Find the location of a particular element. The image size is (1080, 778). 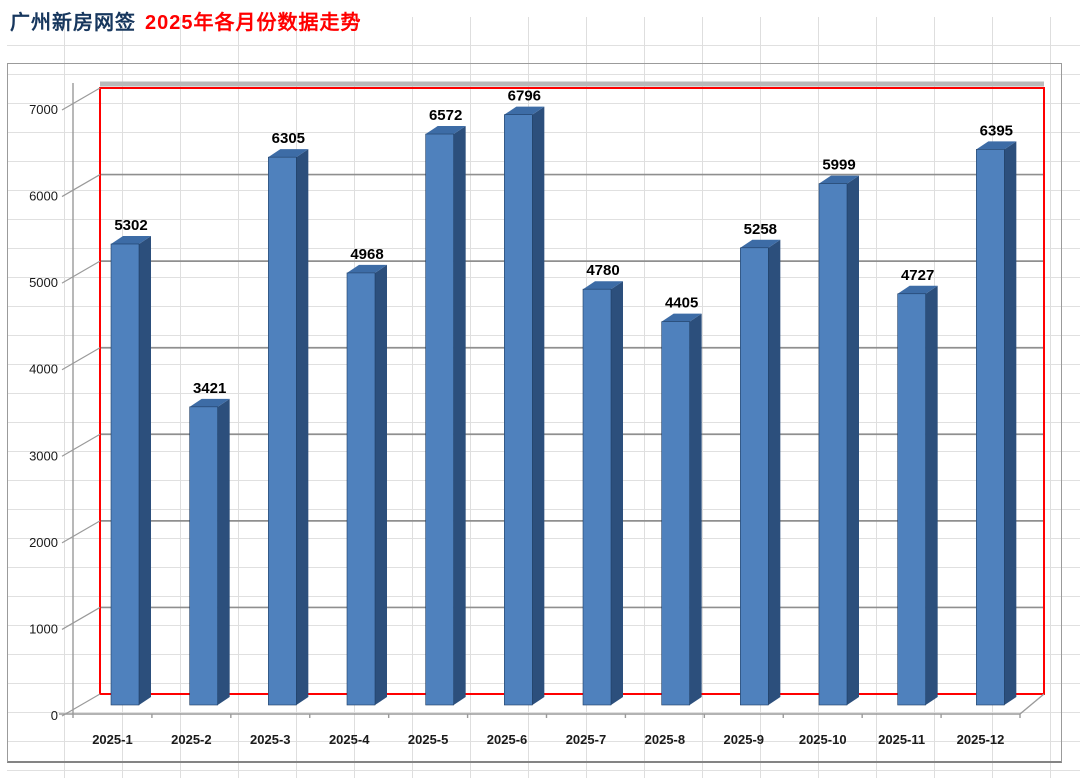

bar-data-label: 6796 is located at coordinates (524, 96).